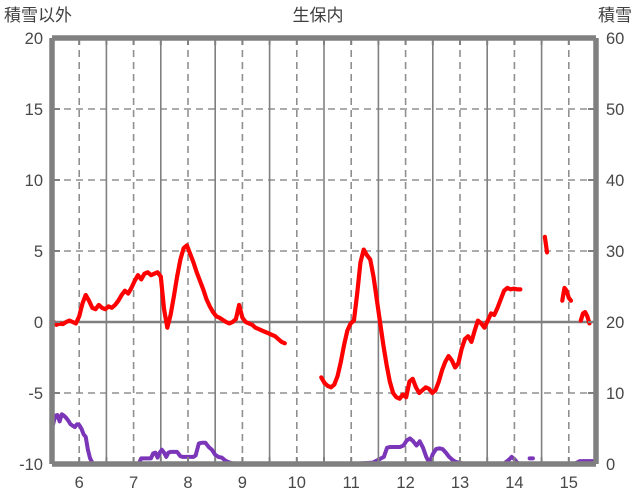 Image resolution: width=636 pixels, height=501 pixels. What do you see at coordinates (79, 483) in the screenshot?
I see `x-axis-tick-label: 6` at bounding box center [79, 483].